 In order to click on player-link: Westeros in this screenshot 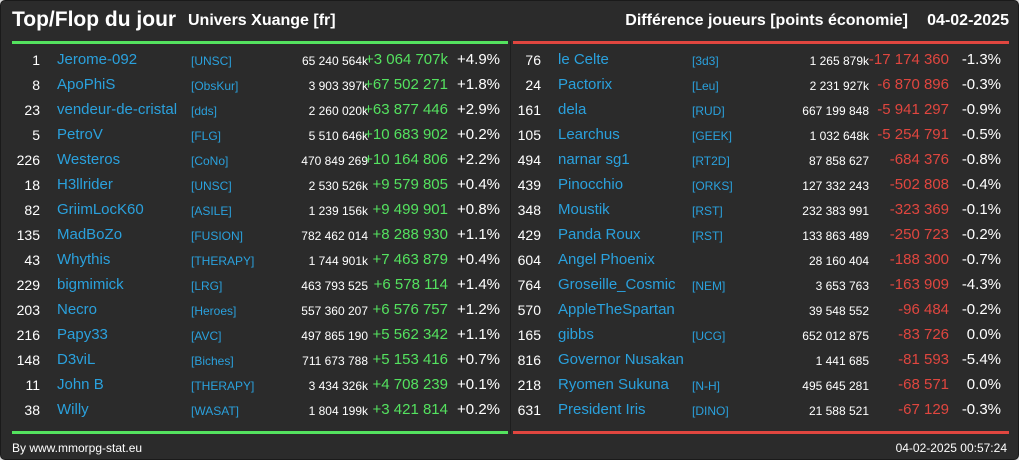, I will do `click(89, 159)`.